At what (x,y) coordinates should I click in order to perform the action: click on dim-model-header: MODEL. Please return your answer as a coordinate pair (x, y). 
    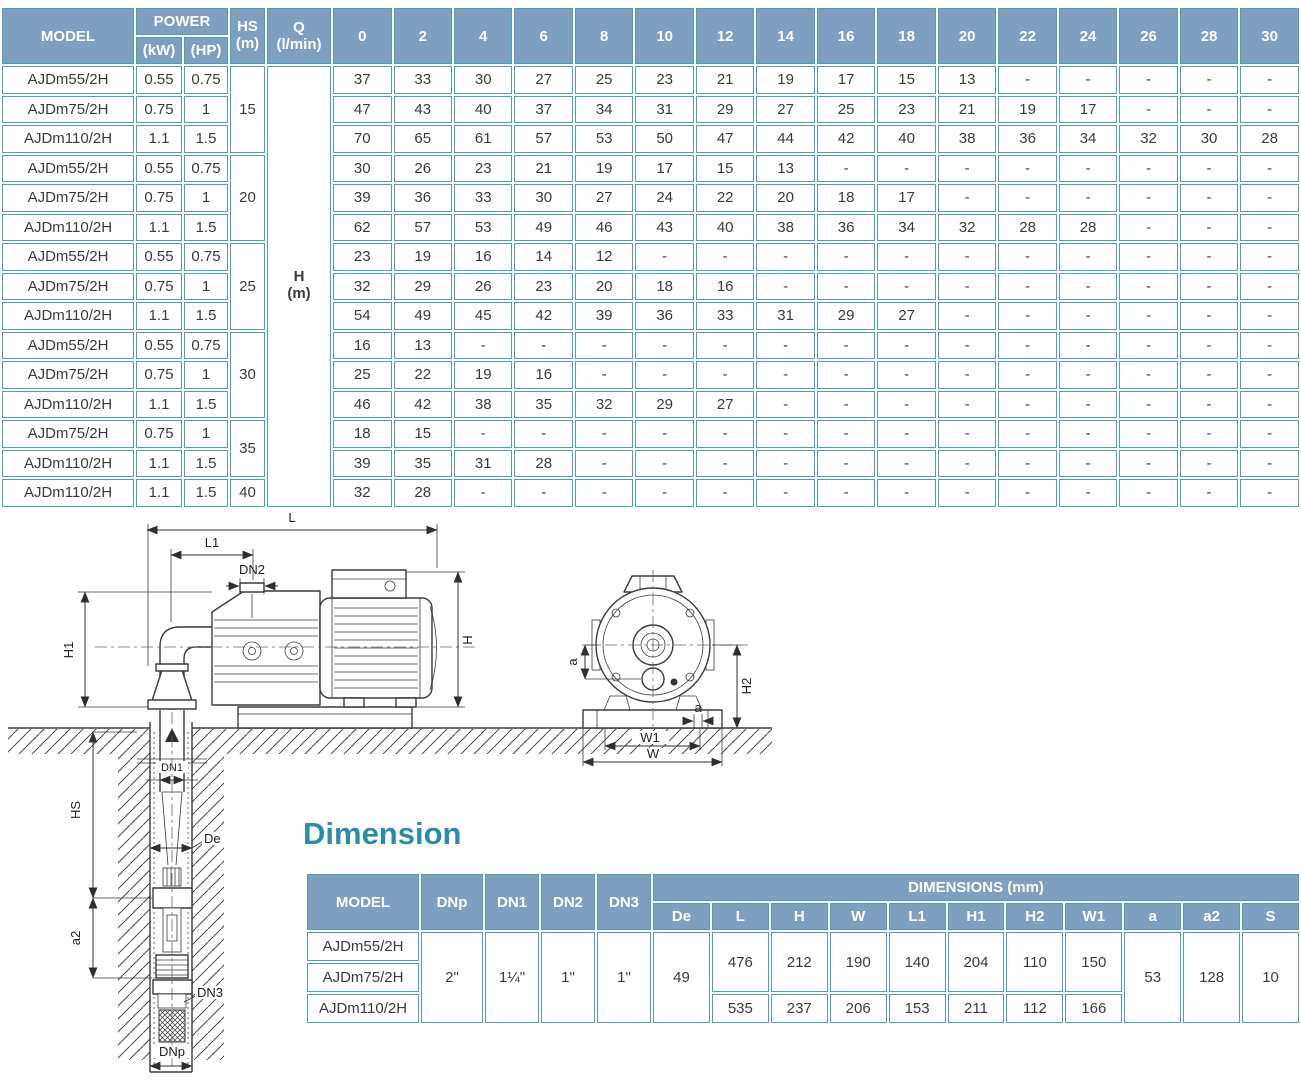
    Looking at the image, I should click on (363, 902).